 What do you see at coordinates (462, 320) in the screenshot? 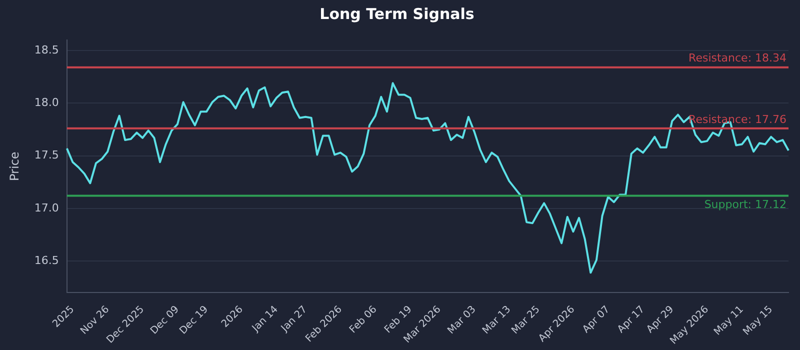
I see `x-tick-label: Mar 03` at bounding box center [462, 320].